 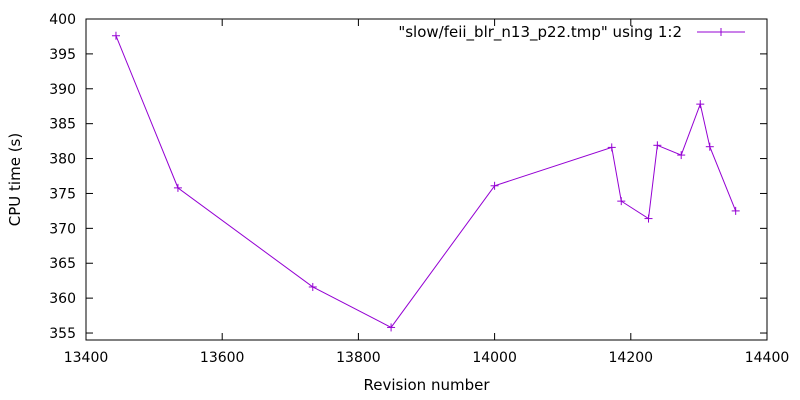 What do you see at coordinates (631, 358) in the screenshot?
I see `x-tick-label: 14200` at bounding box center [631, 358].